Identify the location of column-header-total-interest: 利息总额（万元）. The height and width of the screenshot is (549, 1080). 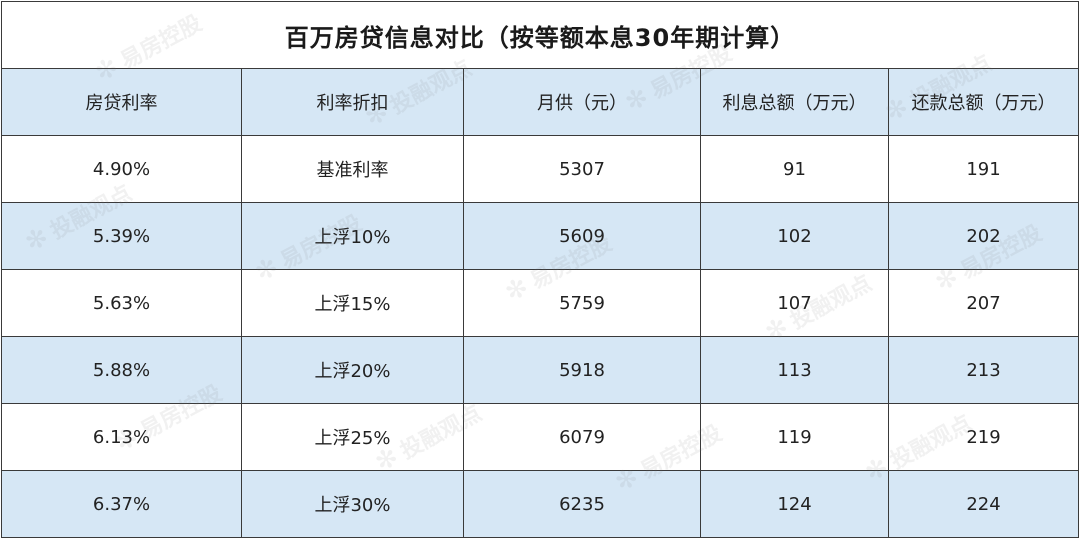
(794, 102).